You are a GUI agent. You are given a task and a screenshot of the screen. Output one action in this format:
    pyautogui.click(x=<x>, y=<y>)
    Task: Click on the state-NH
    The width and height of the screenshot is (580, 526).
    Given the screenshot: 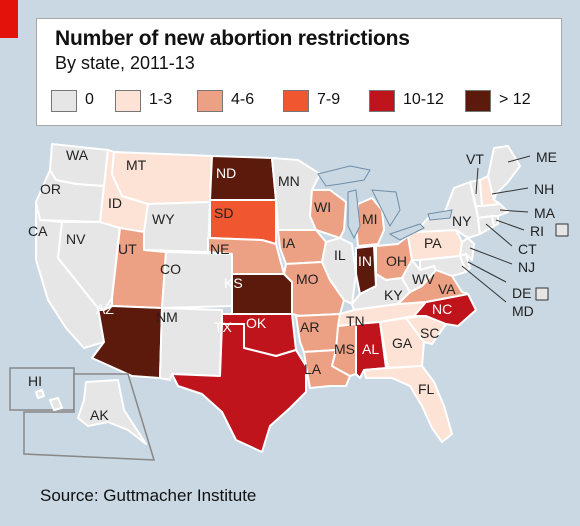 What is the action you would take?
    pyautogui.click(x=490, y=191)
    